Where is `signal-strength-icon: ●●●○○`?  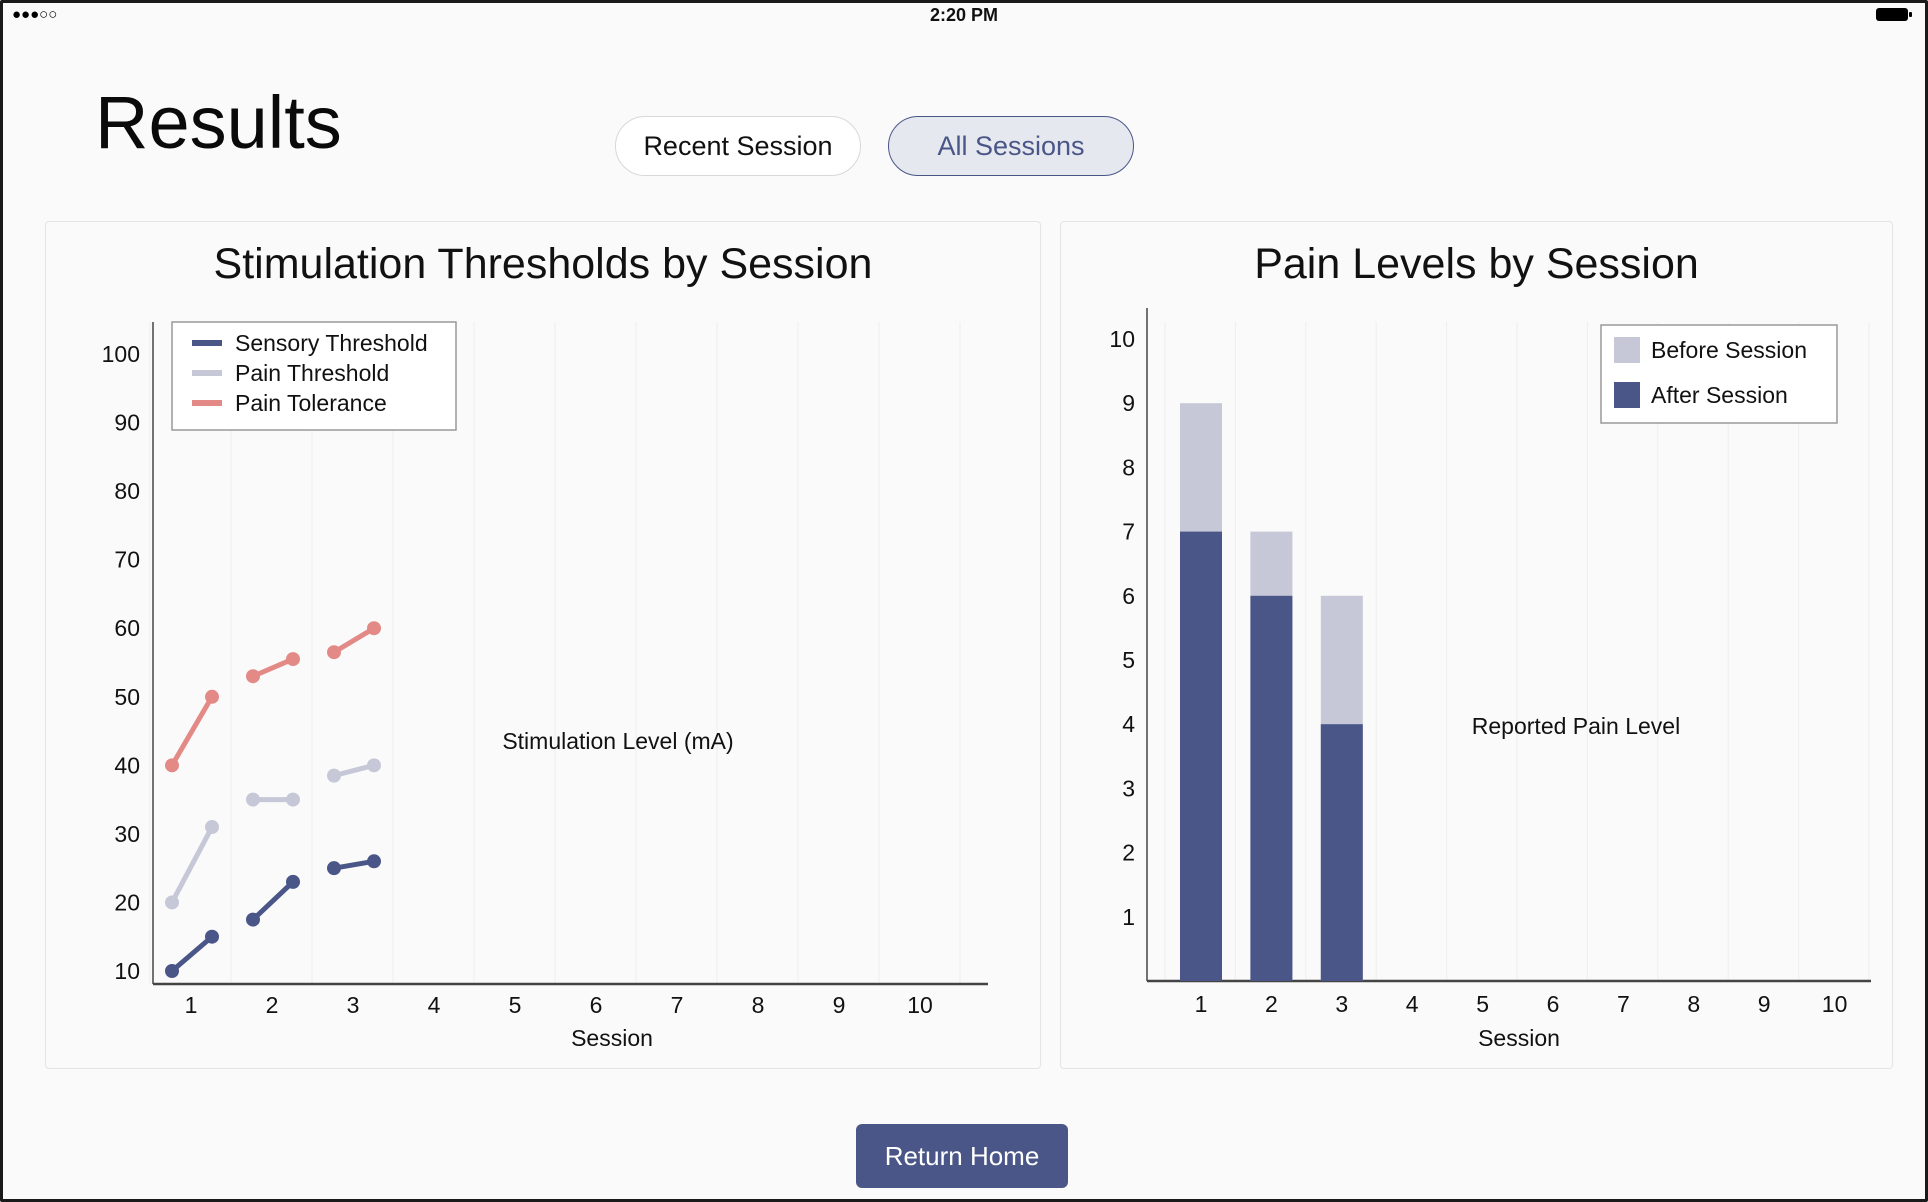
signal-strength-icon: ●●●○○ is located at coordinates (35, 14).